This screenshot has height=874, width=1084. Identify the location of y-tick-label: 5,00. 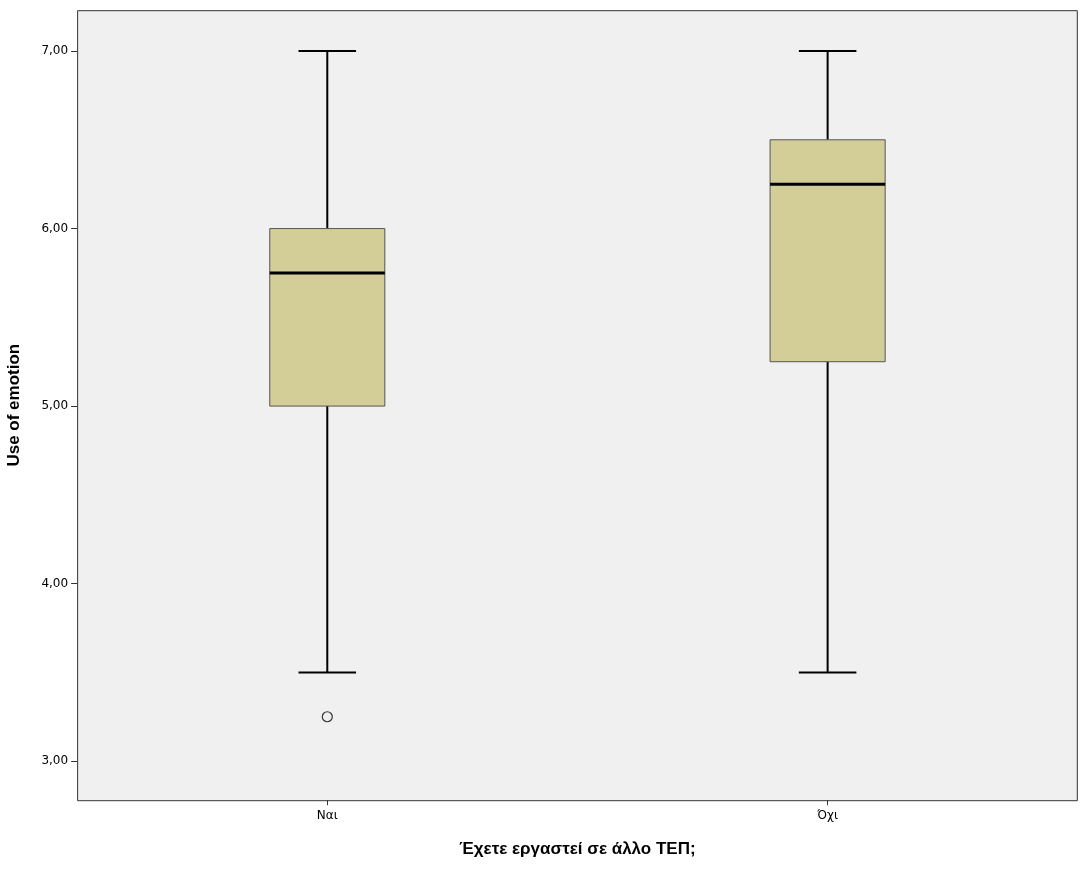
(55, 405).